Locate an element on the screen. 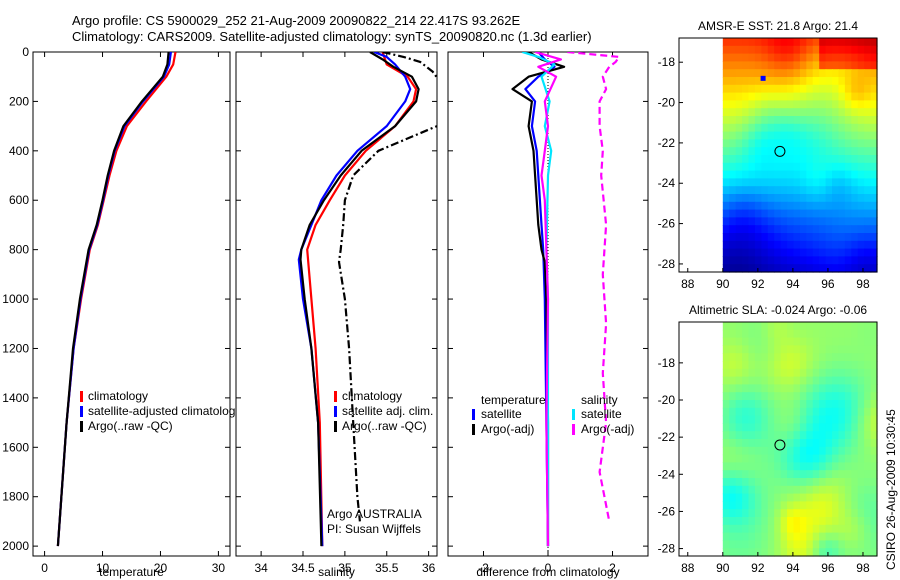 Image resolution: width=900 pixels, height=580 pixels. y-tick-label: 800 is located at coordinates (19, 250).